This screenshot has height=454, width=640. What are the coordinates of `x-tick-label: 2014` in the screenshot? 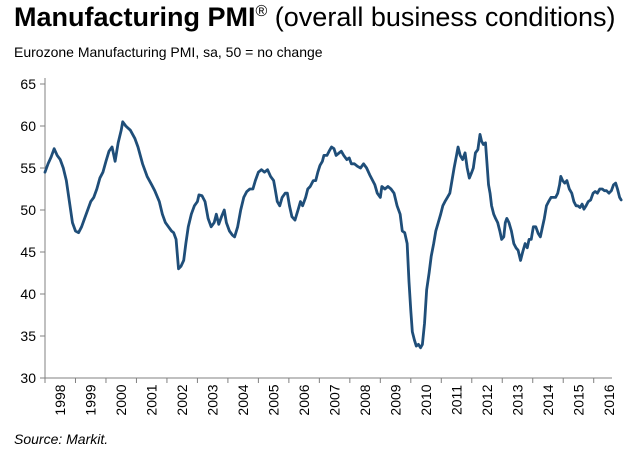 It's located at (548, 399).